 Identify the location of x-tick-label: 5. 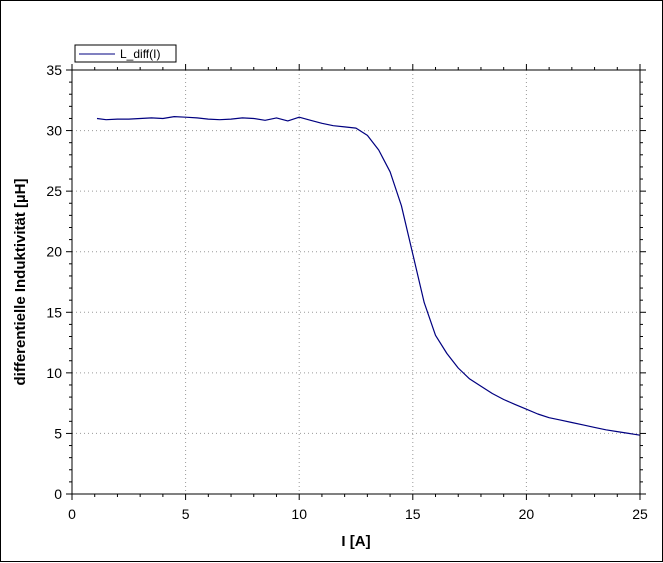
(186, 514).